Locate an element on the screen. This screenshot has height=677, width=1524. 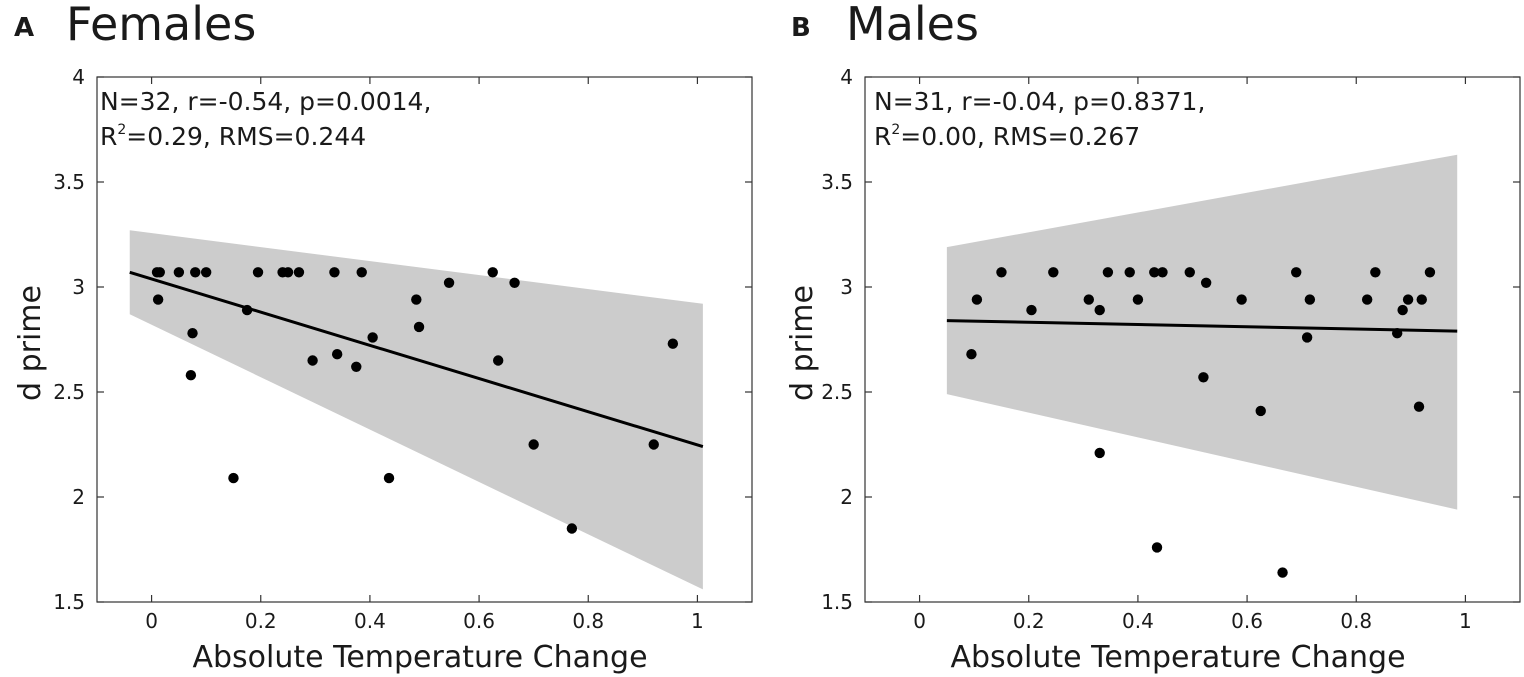
stats-rest: =0.29, RMS=0.244 is located at coordinates (246, 136).